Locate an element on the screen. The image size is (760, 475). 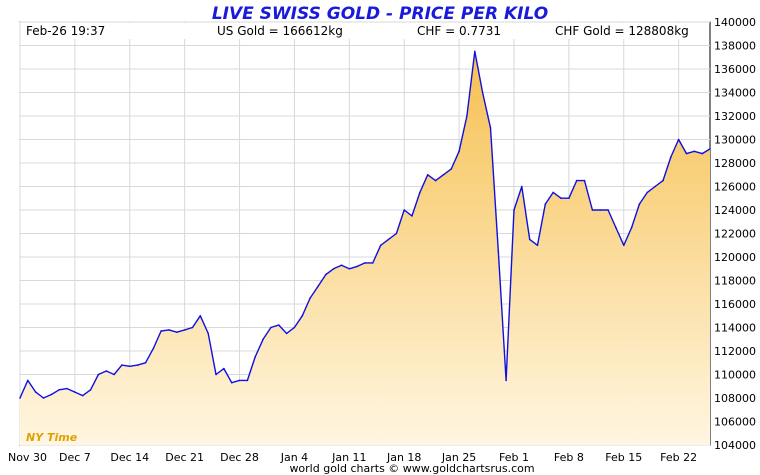
header-strip is located at coordinates (365, 31).